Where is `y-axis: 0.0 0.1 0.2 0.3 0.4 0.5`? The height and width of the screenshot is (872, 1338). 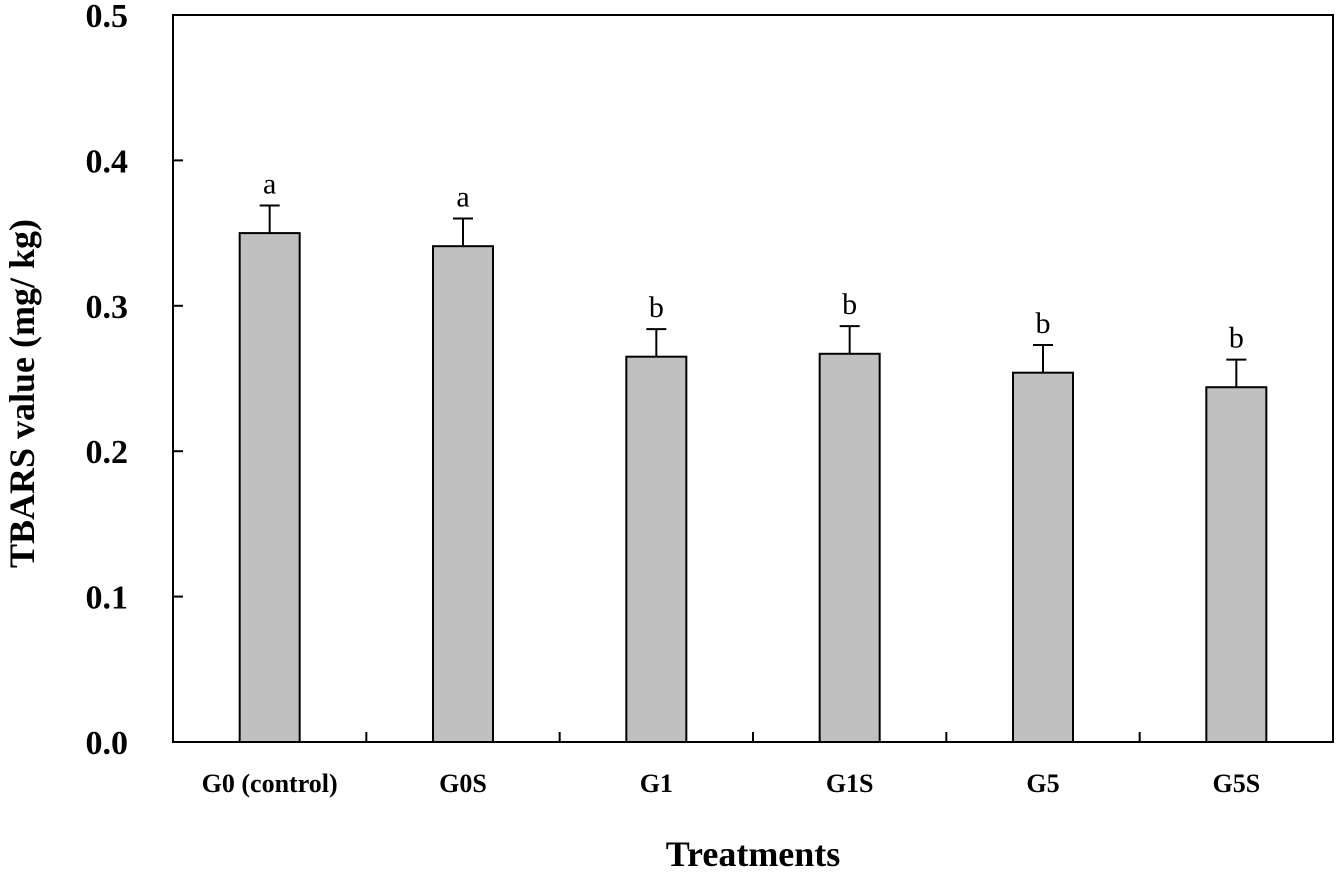
y-axis: 0.0 0.1 0.2 0.3 0.4 0.5 is located at coordinates (134, 381).